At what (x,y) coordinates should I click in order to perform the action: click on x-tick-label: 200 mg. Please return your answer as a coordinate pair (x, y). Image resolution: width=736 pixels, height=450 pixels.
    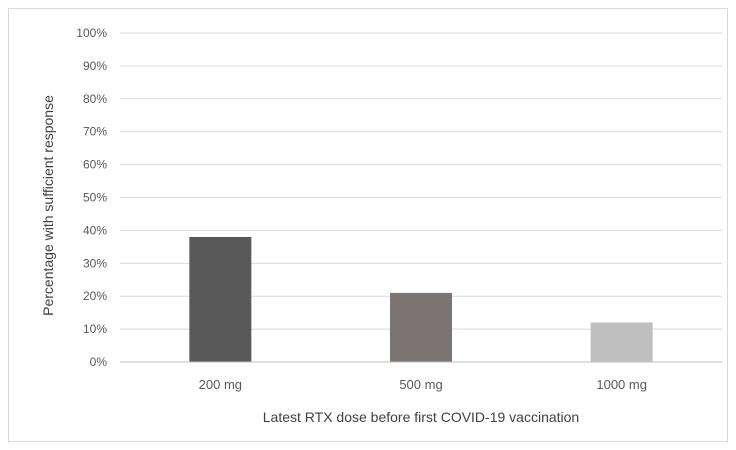
    Looking at the image, I should click on (220, 384).